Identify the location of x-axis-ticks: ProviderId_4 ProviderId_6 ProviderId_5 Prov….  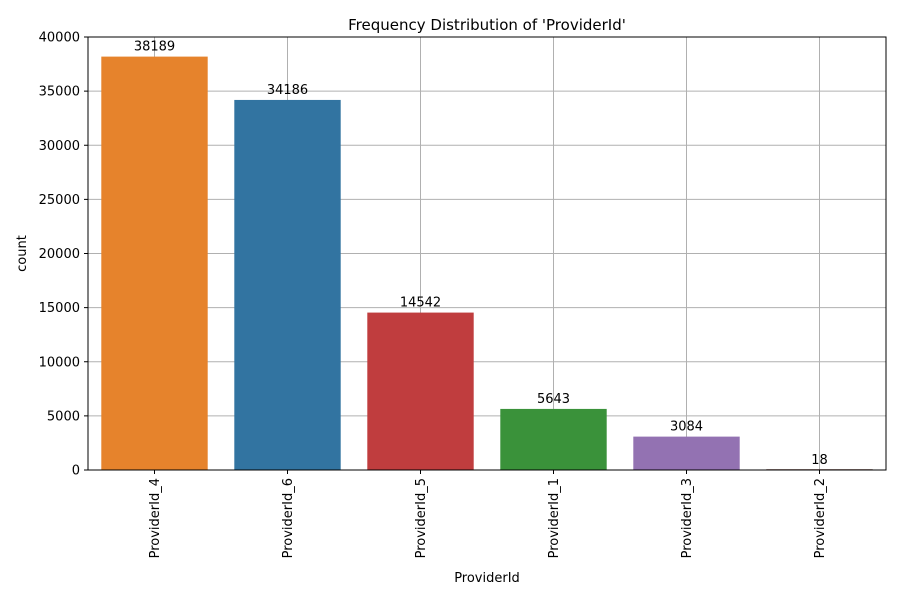
(488, 514).